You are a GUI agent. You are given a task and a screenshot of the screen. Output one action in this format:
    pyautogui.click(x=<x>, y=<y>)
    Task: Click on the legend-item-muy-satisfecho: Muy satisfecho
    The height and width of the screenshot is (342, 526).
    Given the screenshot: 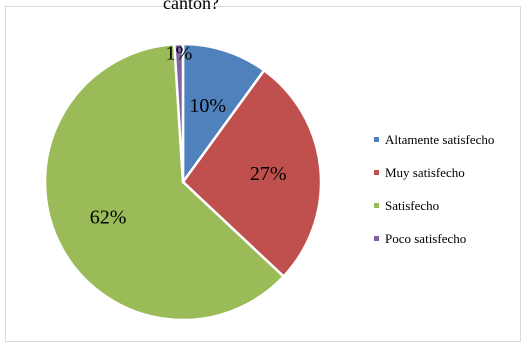 What is the action you would take?
    pyautogui.click(x=434, y=172)
    